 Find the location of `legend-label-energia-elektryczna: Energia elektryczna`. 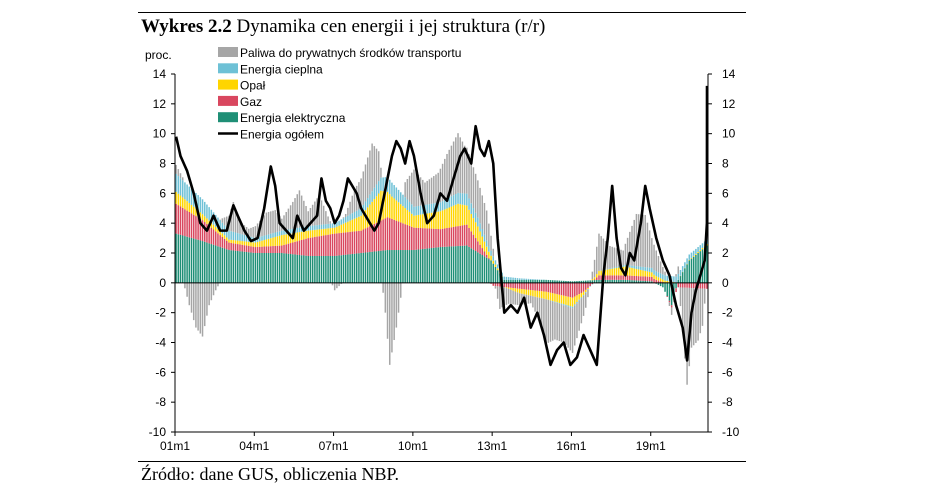

legend-label-energia-elektryczna: Energia elektryczna is located at coordinates (293, 118).